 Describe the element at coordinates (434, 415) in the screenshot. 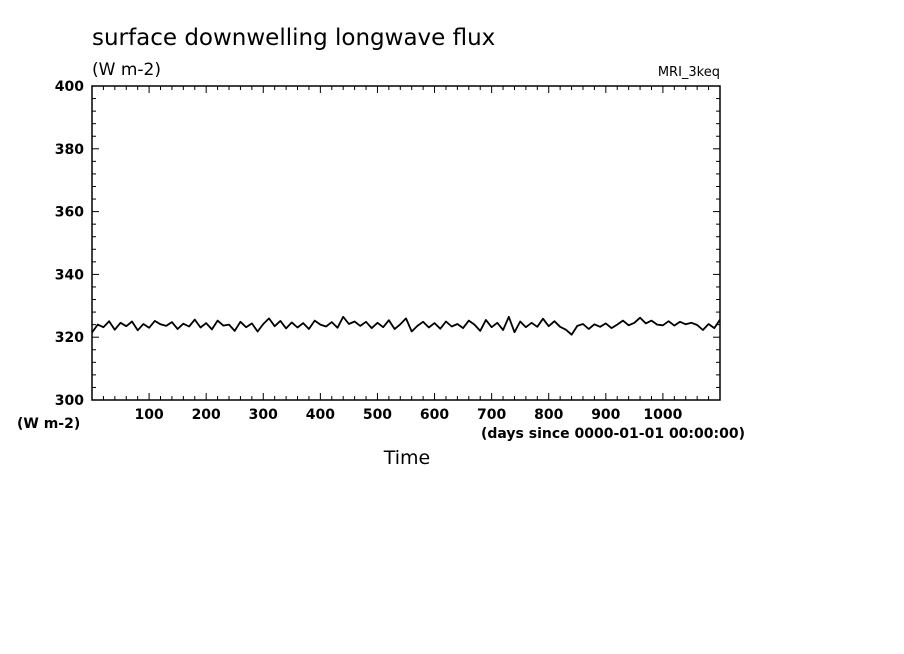

I see `x-tick-label: 600` at that location.